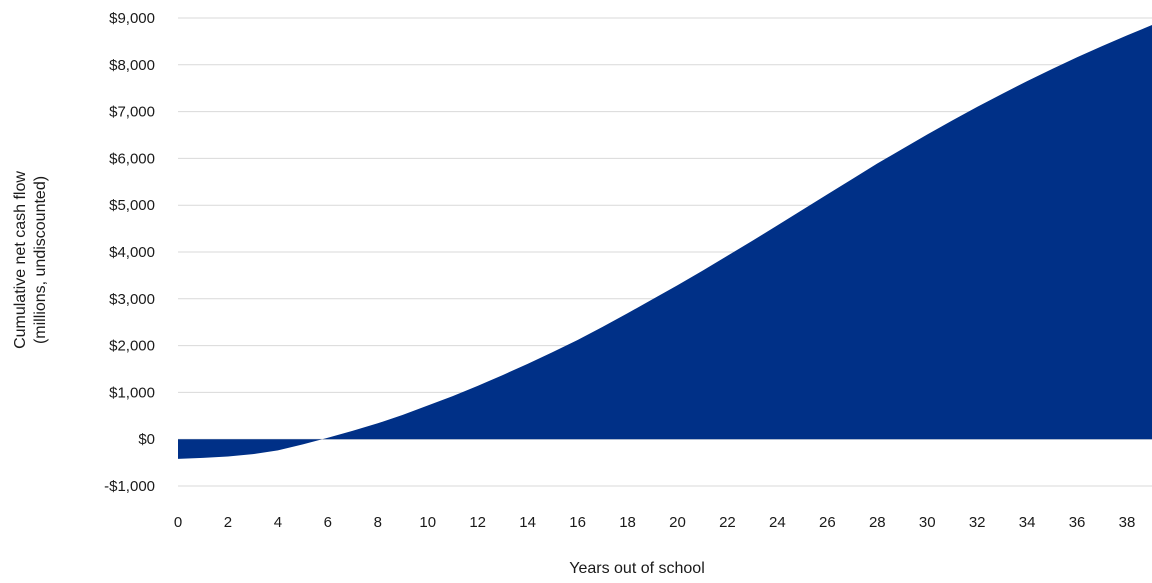 The width and height of the screenshot is (1152, 583). Describe the element at coordinates (637, 568) in the screenshot. I see `x-axis-title: Years out of school` at that location.